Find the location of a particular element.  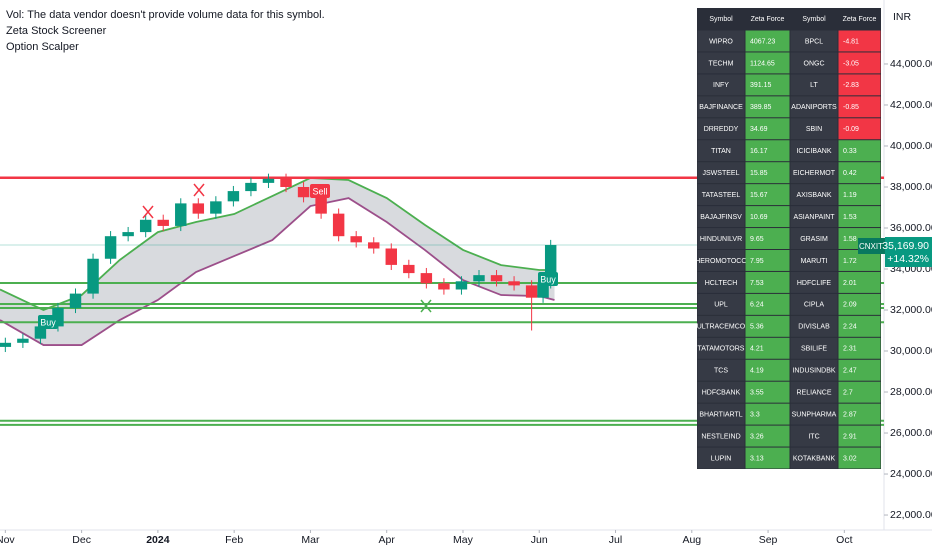

symbol-name: HINDUNILVR is located at coordinates (721, 239).